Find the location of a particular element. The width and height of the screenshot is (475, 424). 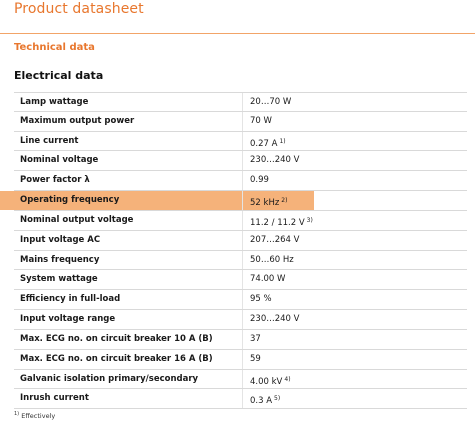

table-row-highlighted: Operating frequency 52 kHz 2) is located at coordinates (233, 201).